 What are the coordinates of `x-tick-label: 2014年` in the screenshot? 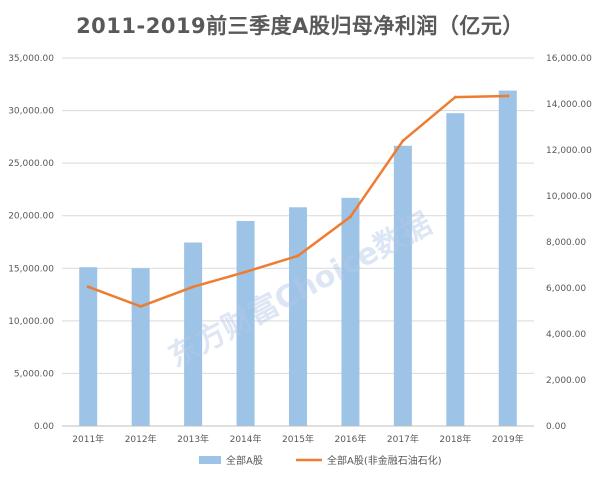 It's located at (246, 439).